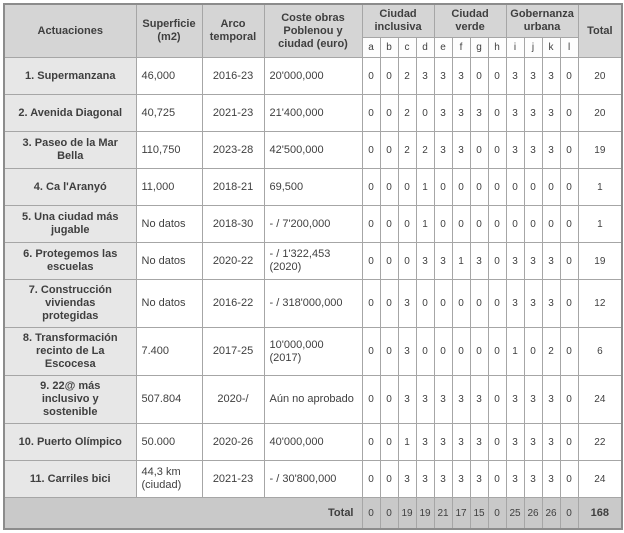  What do you see at coordinates (443, 47) in the screenshot?
I see `letter-col-header: e` at bounding box center [443, 47].